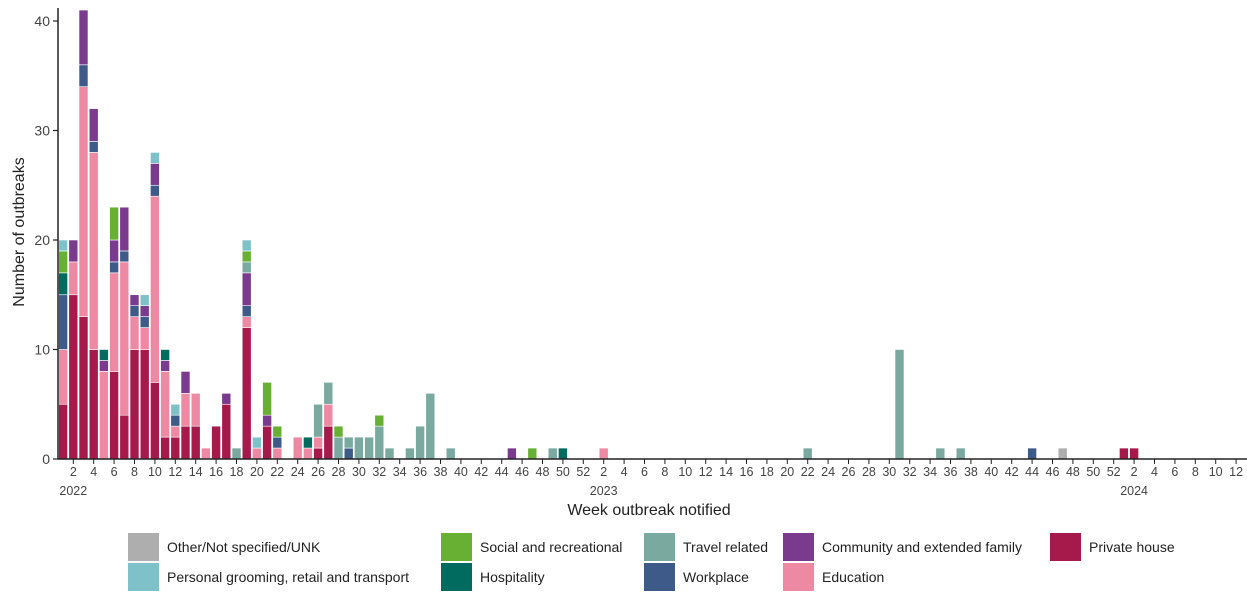 This screenshot has width=1247, height=610. What do you see at coordinates (1114, 472) in the screenshot?
I see `x-tick-label: 52` at bounding box center [1114, 472].